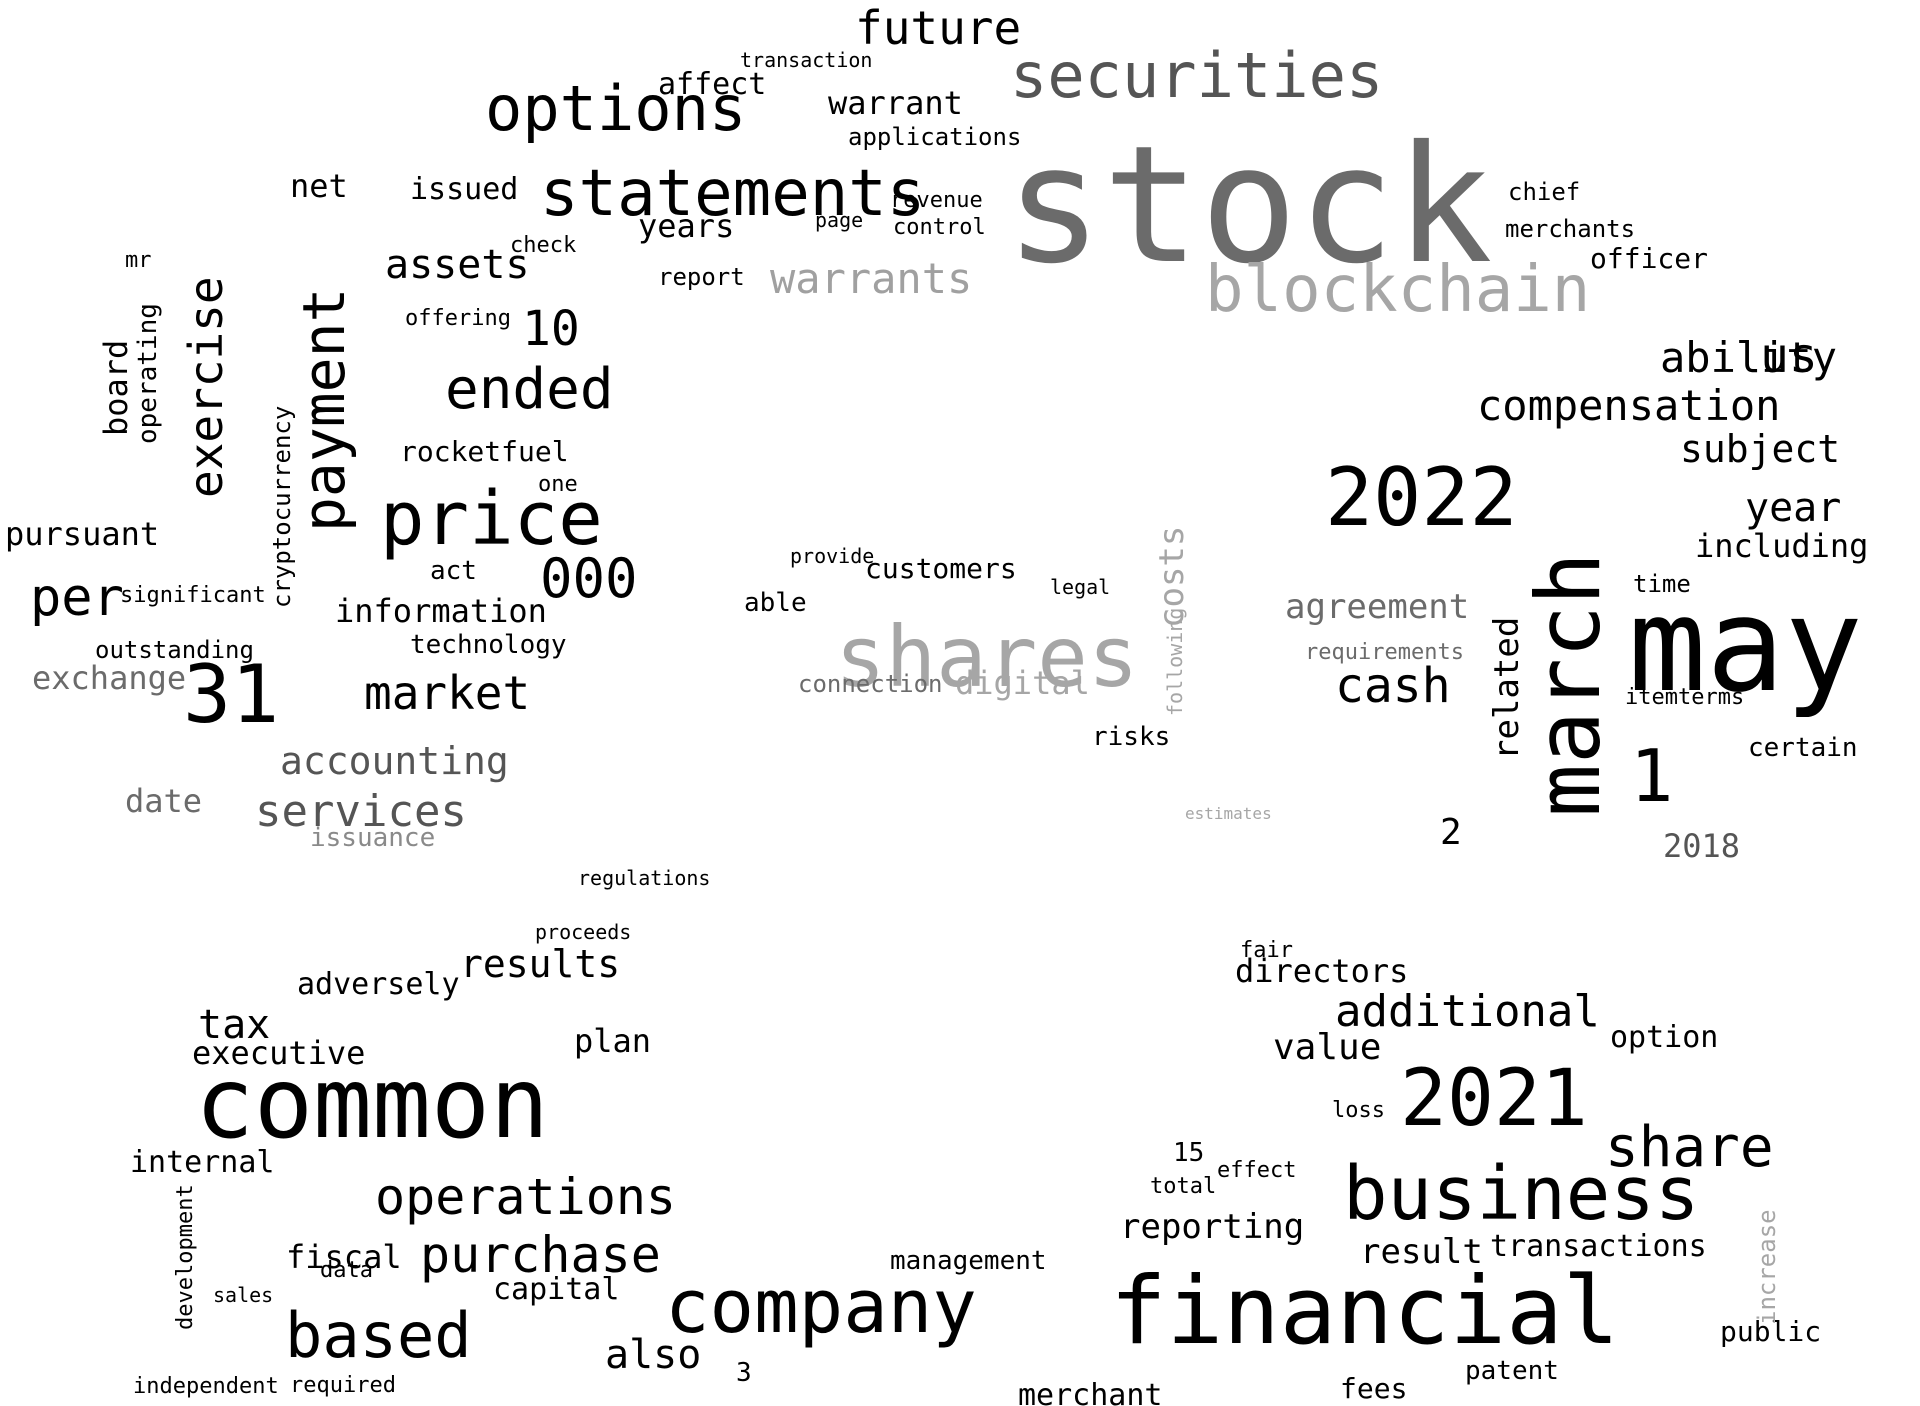 The image size is (1920, 1406). I want to click on word-act: act, so click(453, 571).